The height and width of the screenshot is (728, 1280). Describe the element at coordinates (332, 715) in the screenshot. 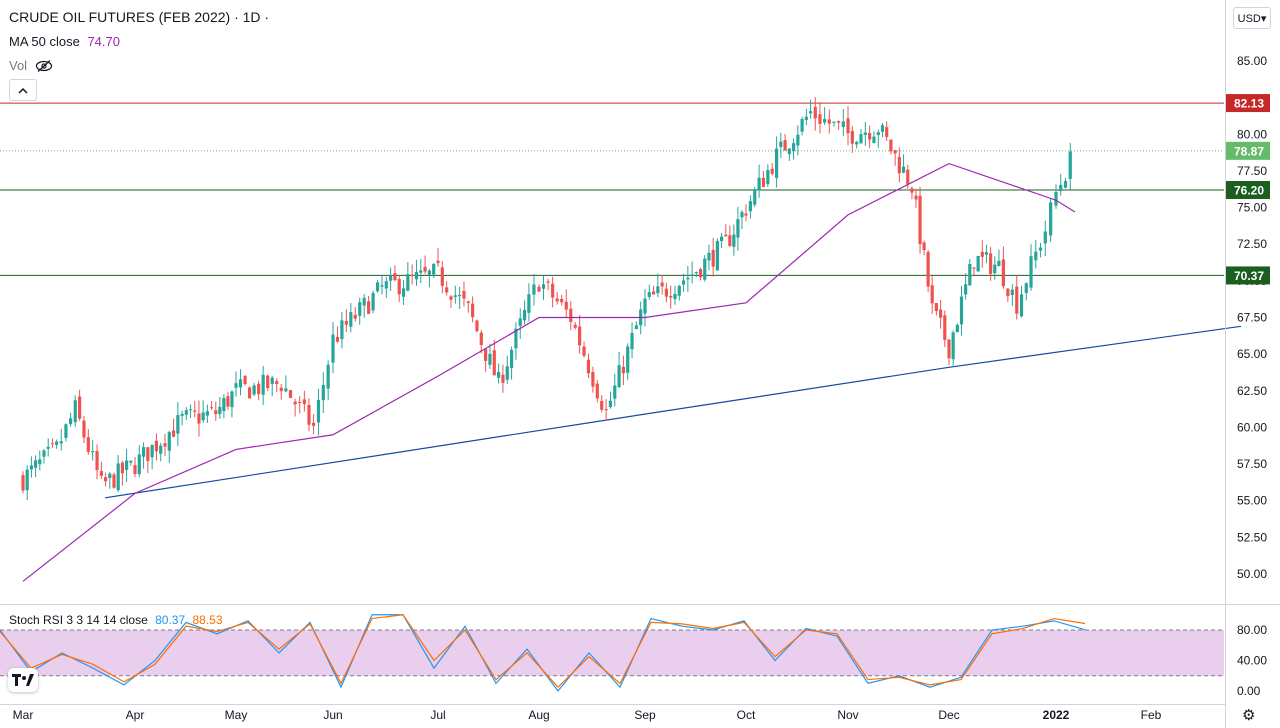

I see `time-tick-label: Jun` at that location.